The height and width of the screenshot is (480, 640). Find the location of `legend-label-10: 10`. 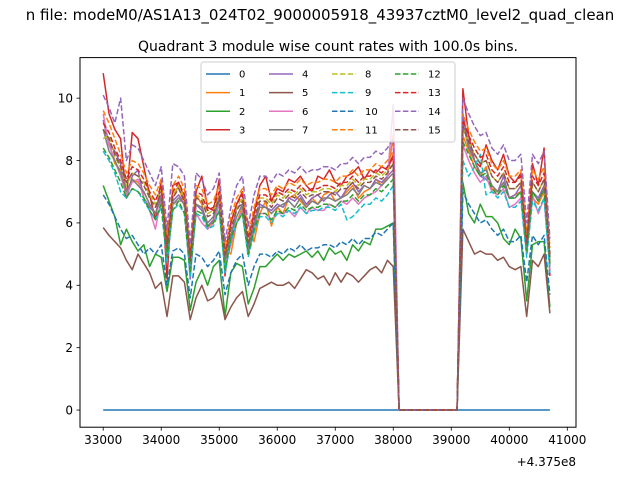

legend-label-10: 10 is located at coordinates (371, 112).